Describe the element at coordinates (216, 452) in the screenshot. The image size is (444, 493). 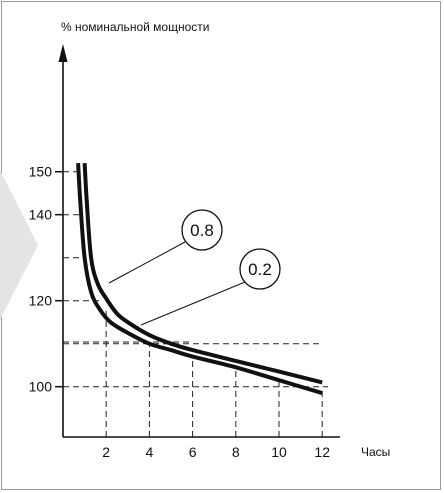
I see `x-ticks: 2 4 6 8 10 12` at that location.